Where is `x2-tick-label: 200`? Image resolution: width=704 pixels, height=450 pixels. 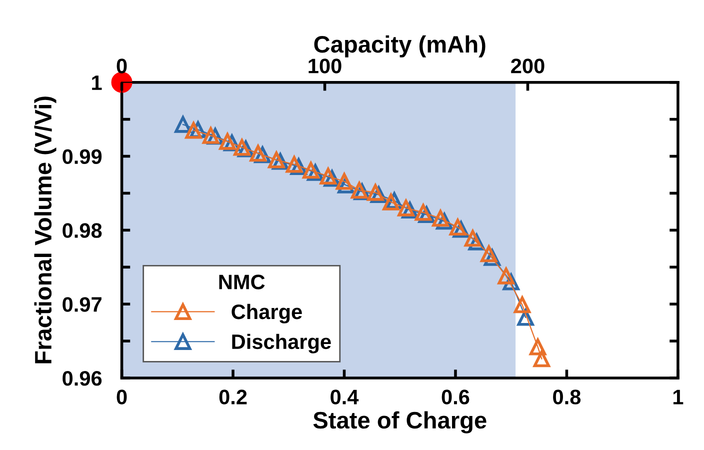
x2-tick-label: 200 is located at coordinates (527, 66).